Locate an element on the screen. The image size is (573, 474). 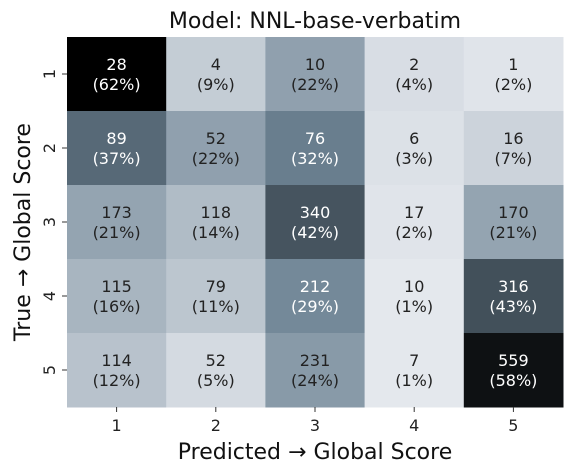
x-tick-label-5: 5 is located at coordinates (513, 425).